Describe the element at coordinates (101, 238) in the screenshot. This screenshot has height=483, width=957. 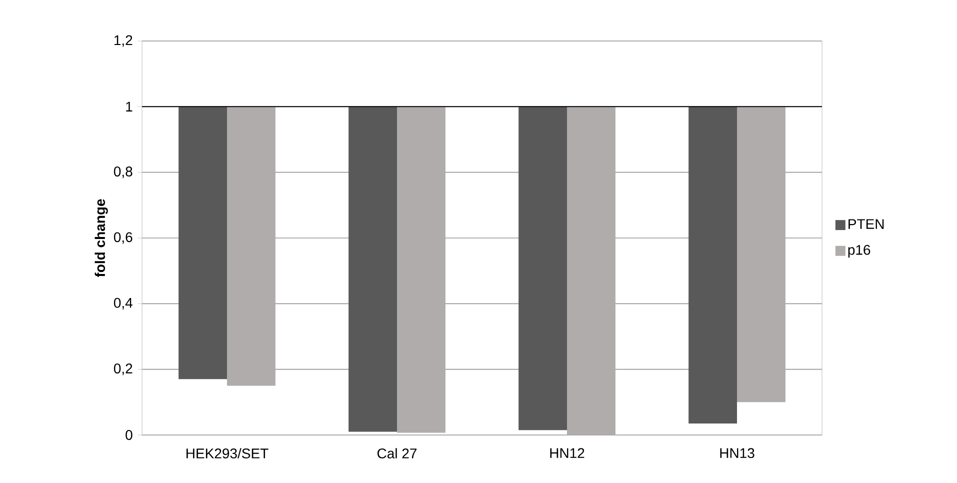
I see `y-axis-title: fold change` at that location.